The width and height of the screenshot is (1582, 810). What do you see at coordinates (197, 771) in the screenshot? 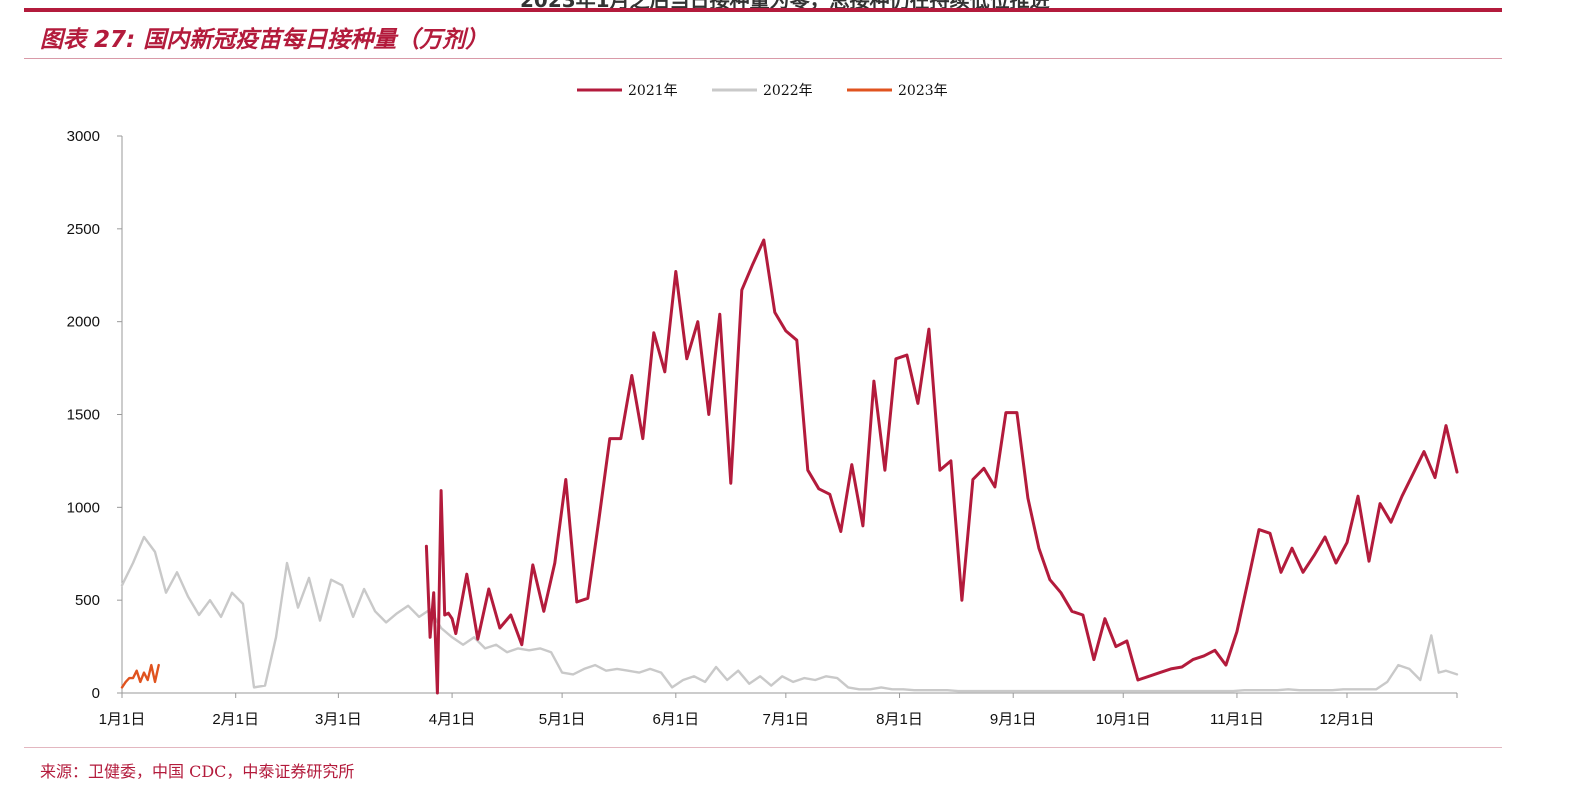
I see `source-note: 来源：卫健委，中国 CDC，中泰证券研究所` at bounding box center [197, 771].